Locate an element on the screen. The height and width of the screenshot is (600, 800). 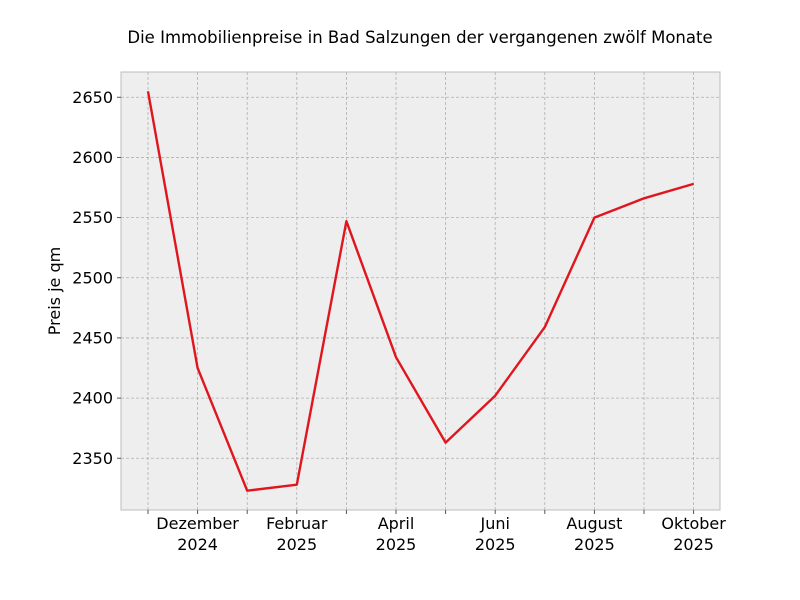
y-tick-label: 2500 is located at coordinates (92, 277).